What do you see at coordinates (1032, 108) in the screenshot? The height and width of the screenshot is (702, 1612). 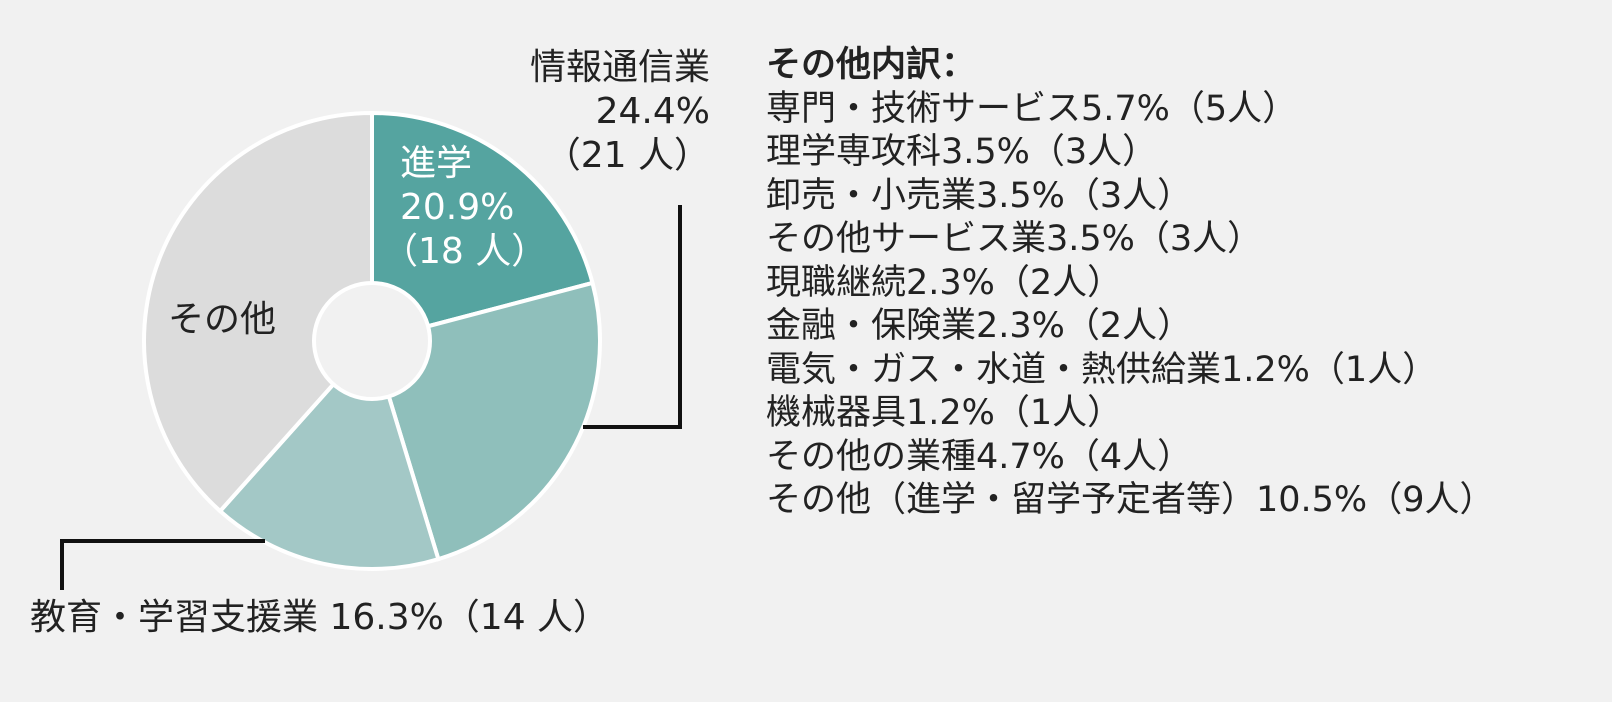 I see `breakdown-item: 専門・技術サービス5.7%（5人）` at bounding box center [1032, 108].